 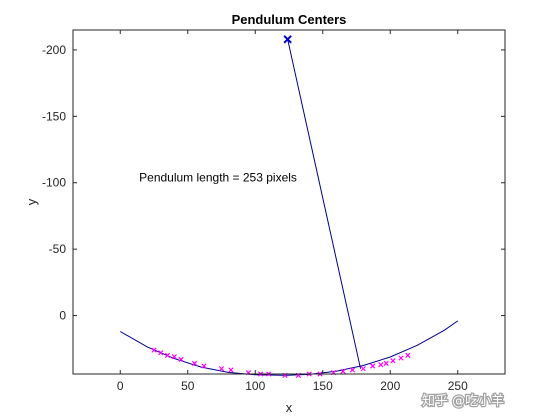 What do you see at coordinates (218, 177) in the screenshot?
I see `pendulum-length-annotation: Pendulum length = 253 pixels` at bounding box center [218, 177].